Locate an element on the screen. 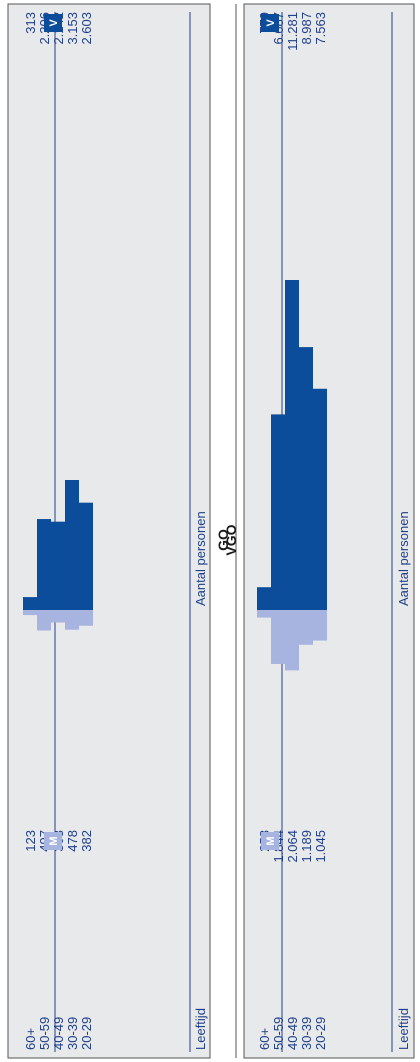 The width and height of the screenshot is (420, 1062). vgo-category-label: 60+ is located at coordinates (264, 1039).